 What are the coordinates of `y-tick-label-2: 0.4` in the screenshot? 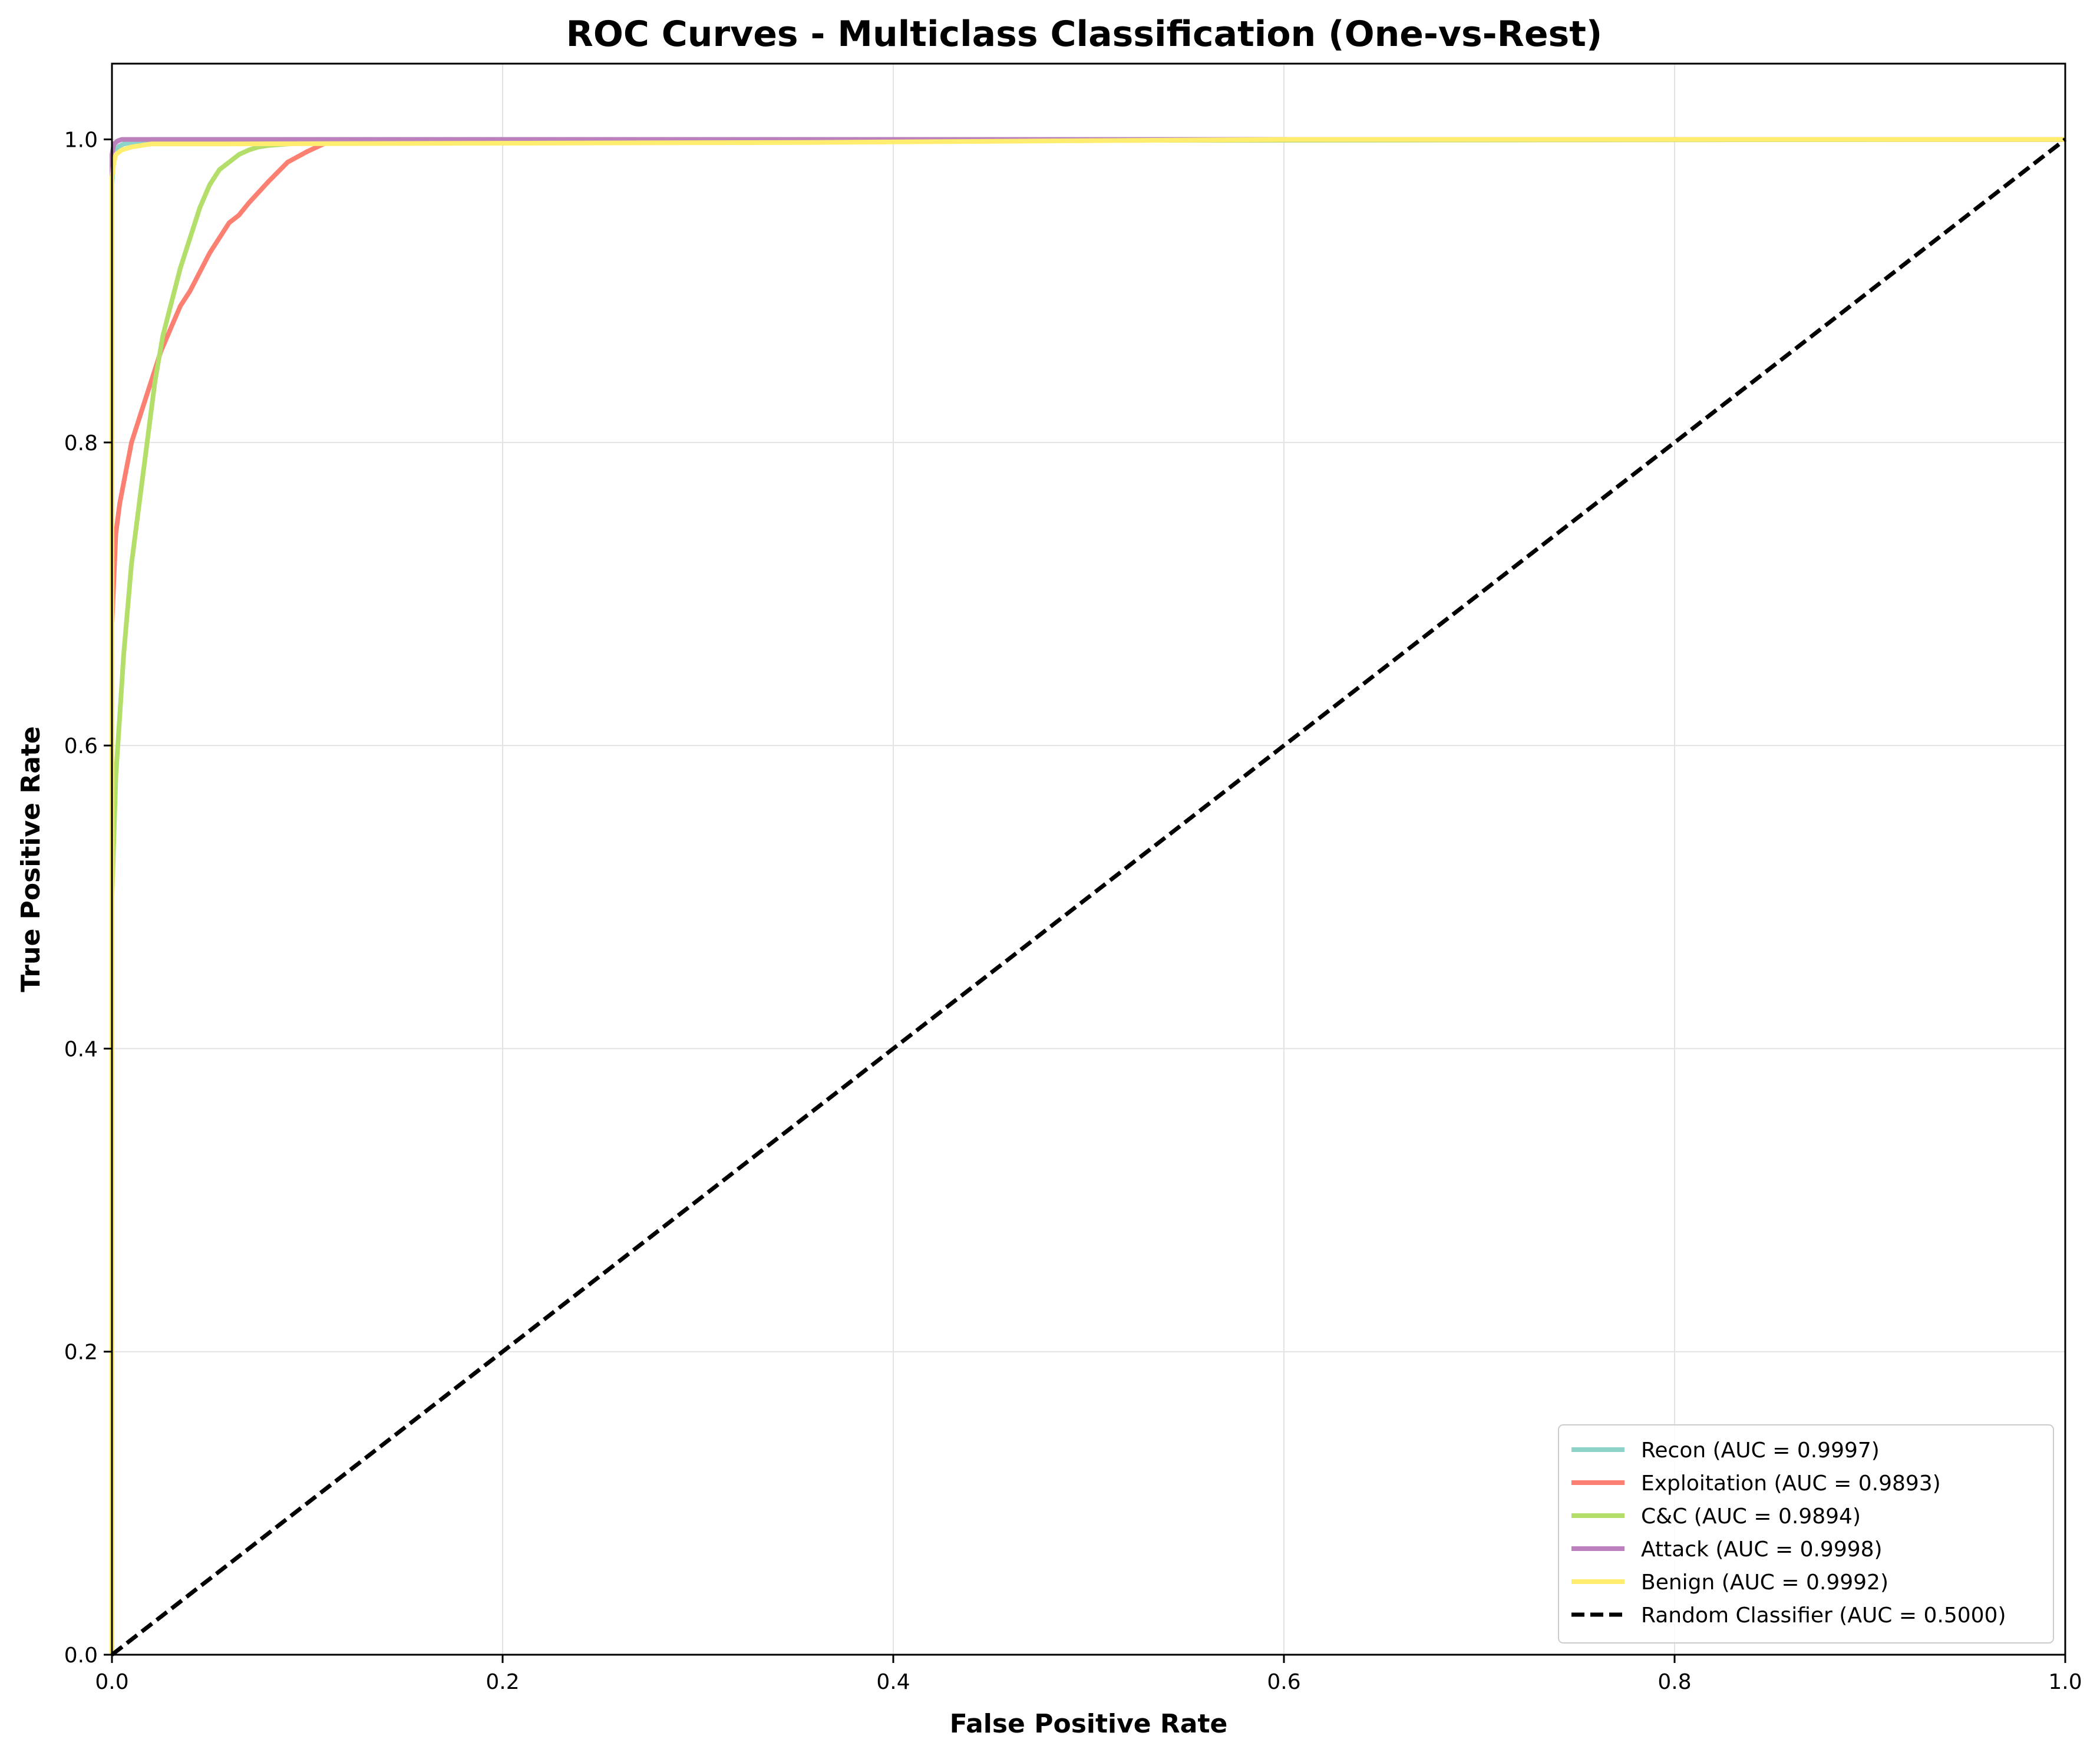 It's located at (81, 1049).